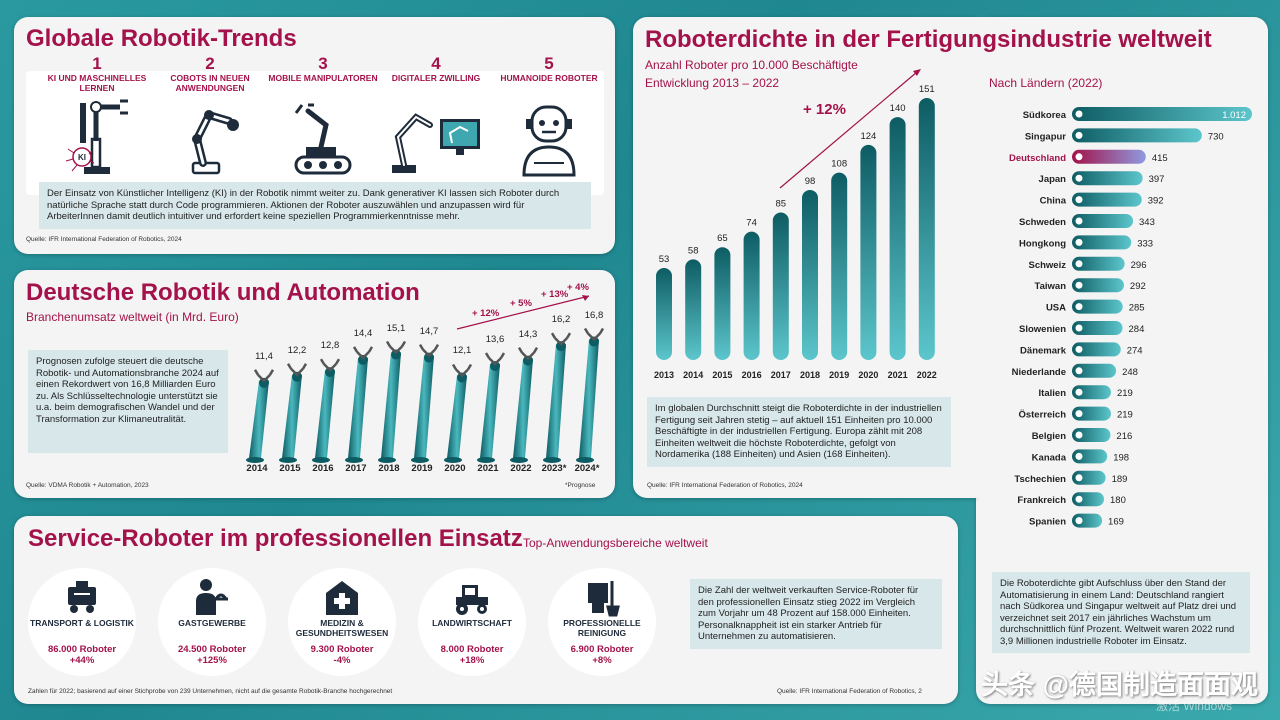  Describe the element at coordinates (555, 294) in the screenshot. I see `germany-growth-label: + 13%` at that location.